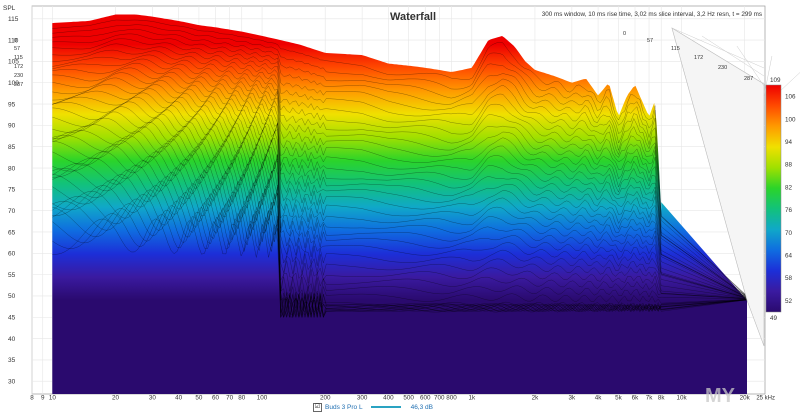 The image size is (800, 414). Describe the element at coordinates (179, 398) in the screenshot. I see `x-tick-label: 40` at that location.